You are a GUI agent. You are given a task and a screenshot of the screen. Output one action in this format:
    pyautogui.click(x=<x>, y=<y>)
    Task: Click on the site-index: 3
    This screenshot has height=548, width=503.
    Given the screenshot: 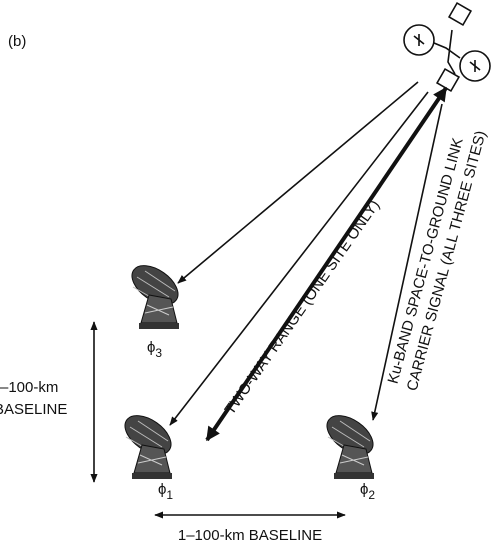 What is the action you would take?
    pyautogui.click(x=158, y=353)
    